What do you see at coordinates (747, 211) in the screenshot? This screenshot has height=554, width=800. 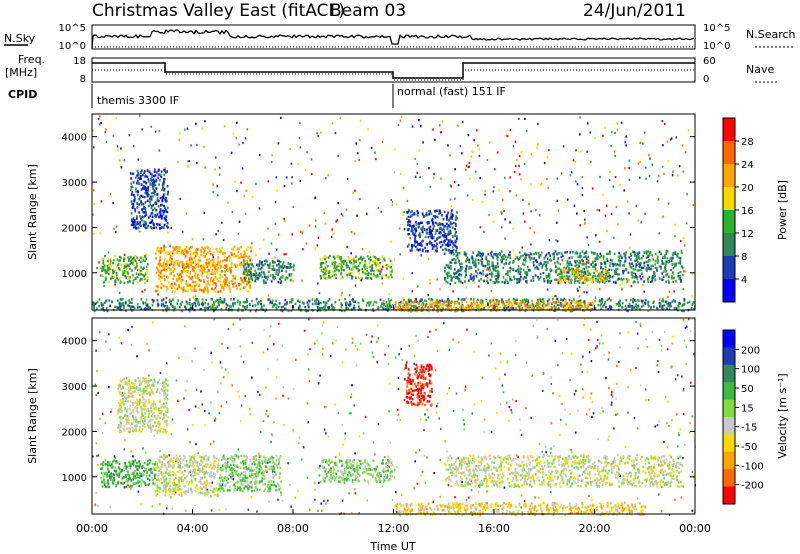 I see `colorbar-tick-label: 16` at bounding box center [747, 211].